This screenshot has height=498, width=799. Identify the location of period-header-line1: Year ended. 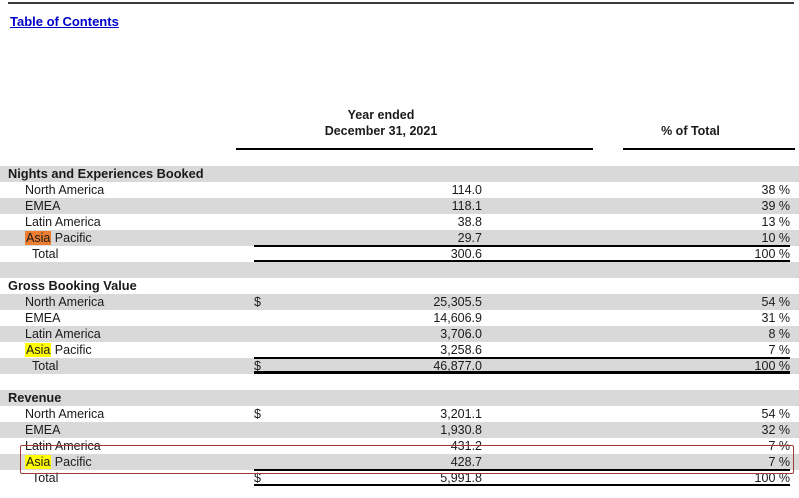
(381, 115).